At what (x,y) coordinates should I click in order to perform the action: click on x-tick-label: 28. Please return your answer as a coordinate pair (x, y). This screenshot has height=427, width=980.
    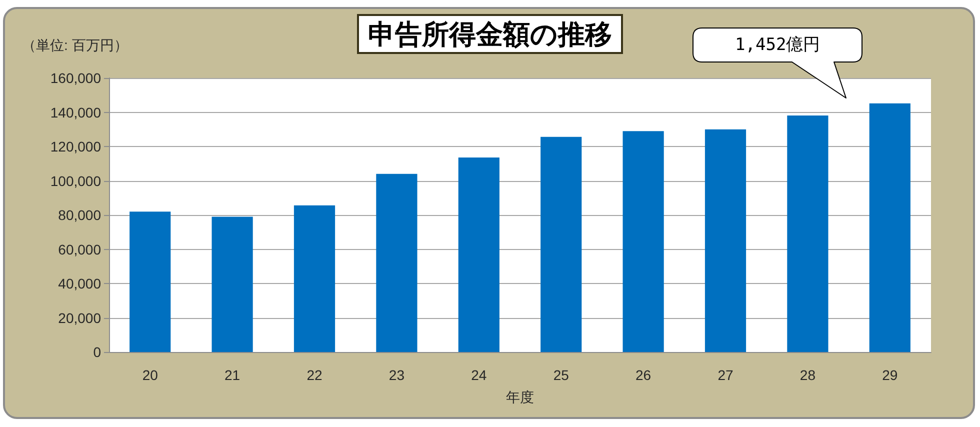
    Looking at the image, I should click on (808, 375).